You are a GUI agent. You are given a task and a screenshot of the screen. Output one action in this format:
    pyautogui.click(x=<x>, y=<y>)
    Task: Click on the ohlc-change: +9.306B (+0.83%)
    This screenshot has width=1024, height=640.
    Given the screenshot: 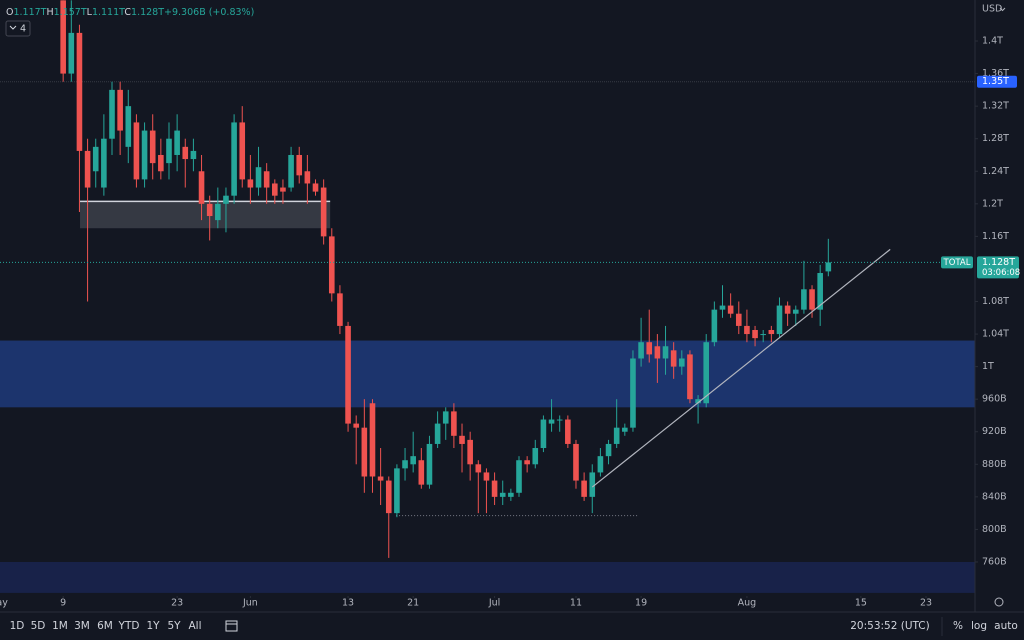 What is the action you would take?
    pyautogui.click(x=209, y=12)
    